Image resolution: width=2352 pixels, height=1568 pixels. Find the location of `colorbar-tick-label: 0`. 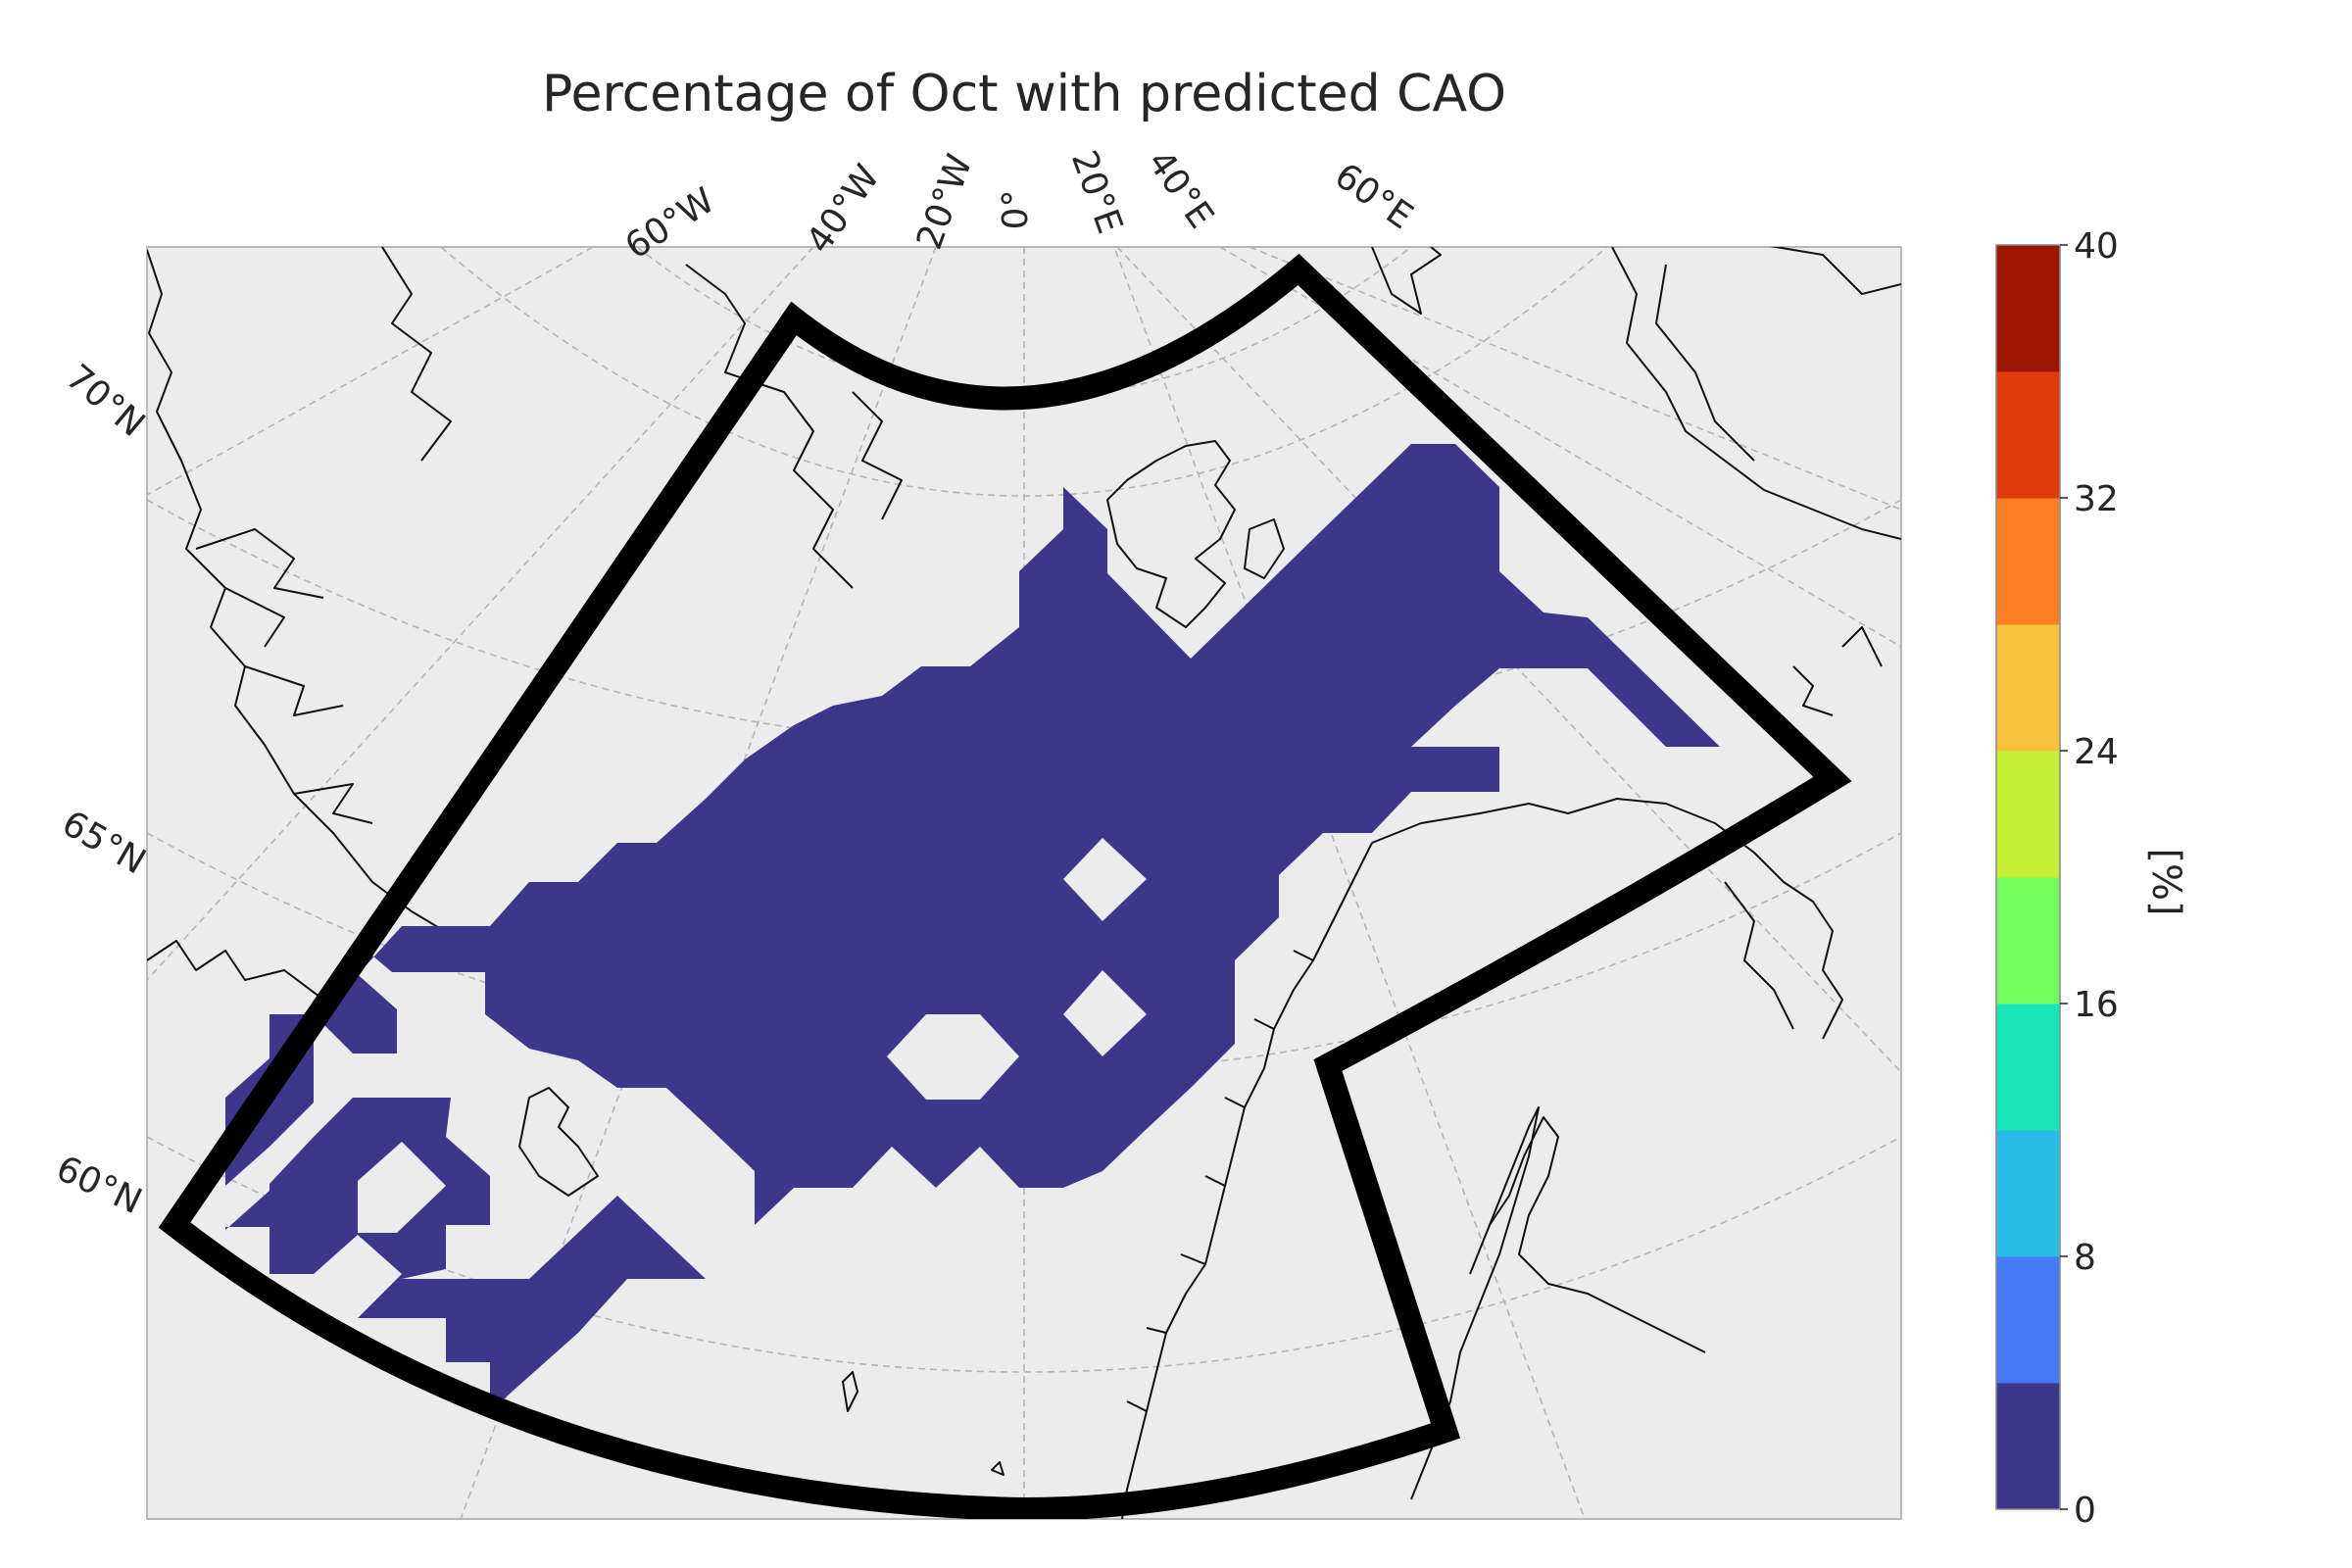

colorbar-tick-label: 0 is located at coordinates (2085, 1511).